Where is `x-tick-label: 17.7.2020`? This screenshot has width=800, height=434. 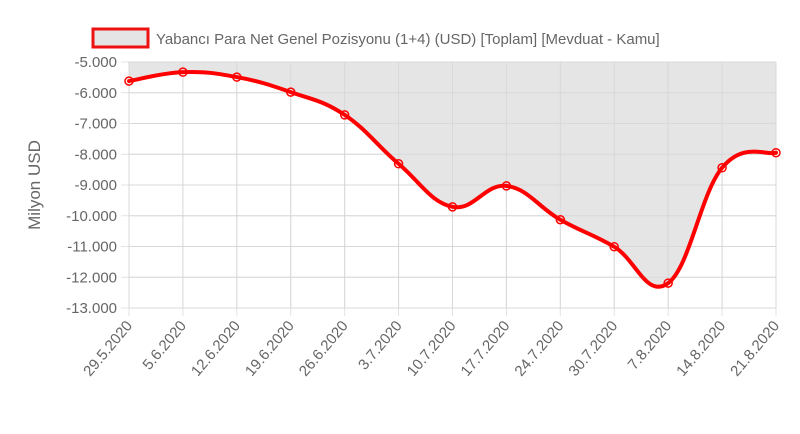 x-tick-label: 17.7.2020 is located at coordinates (486, 349).